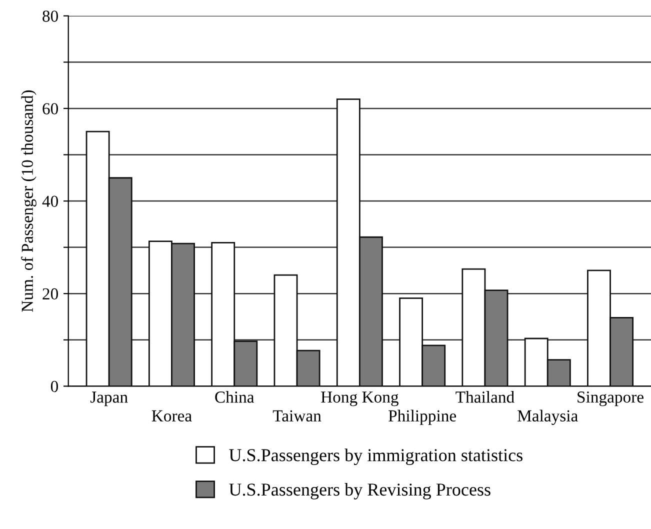  What do you see at coordinates (109, 399) in the screenshot?
I see `x-tick-label: Japan` at bounding box center [109, 399].